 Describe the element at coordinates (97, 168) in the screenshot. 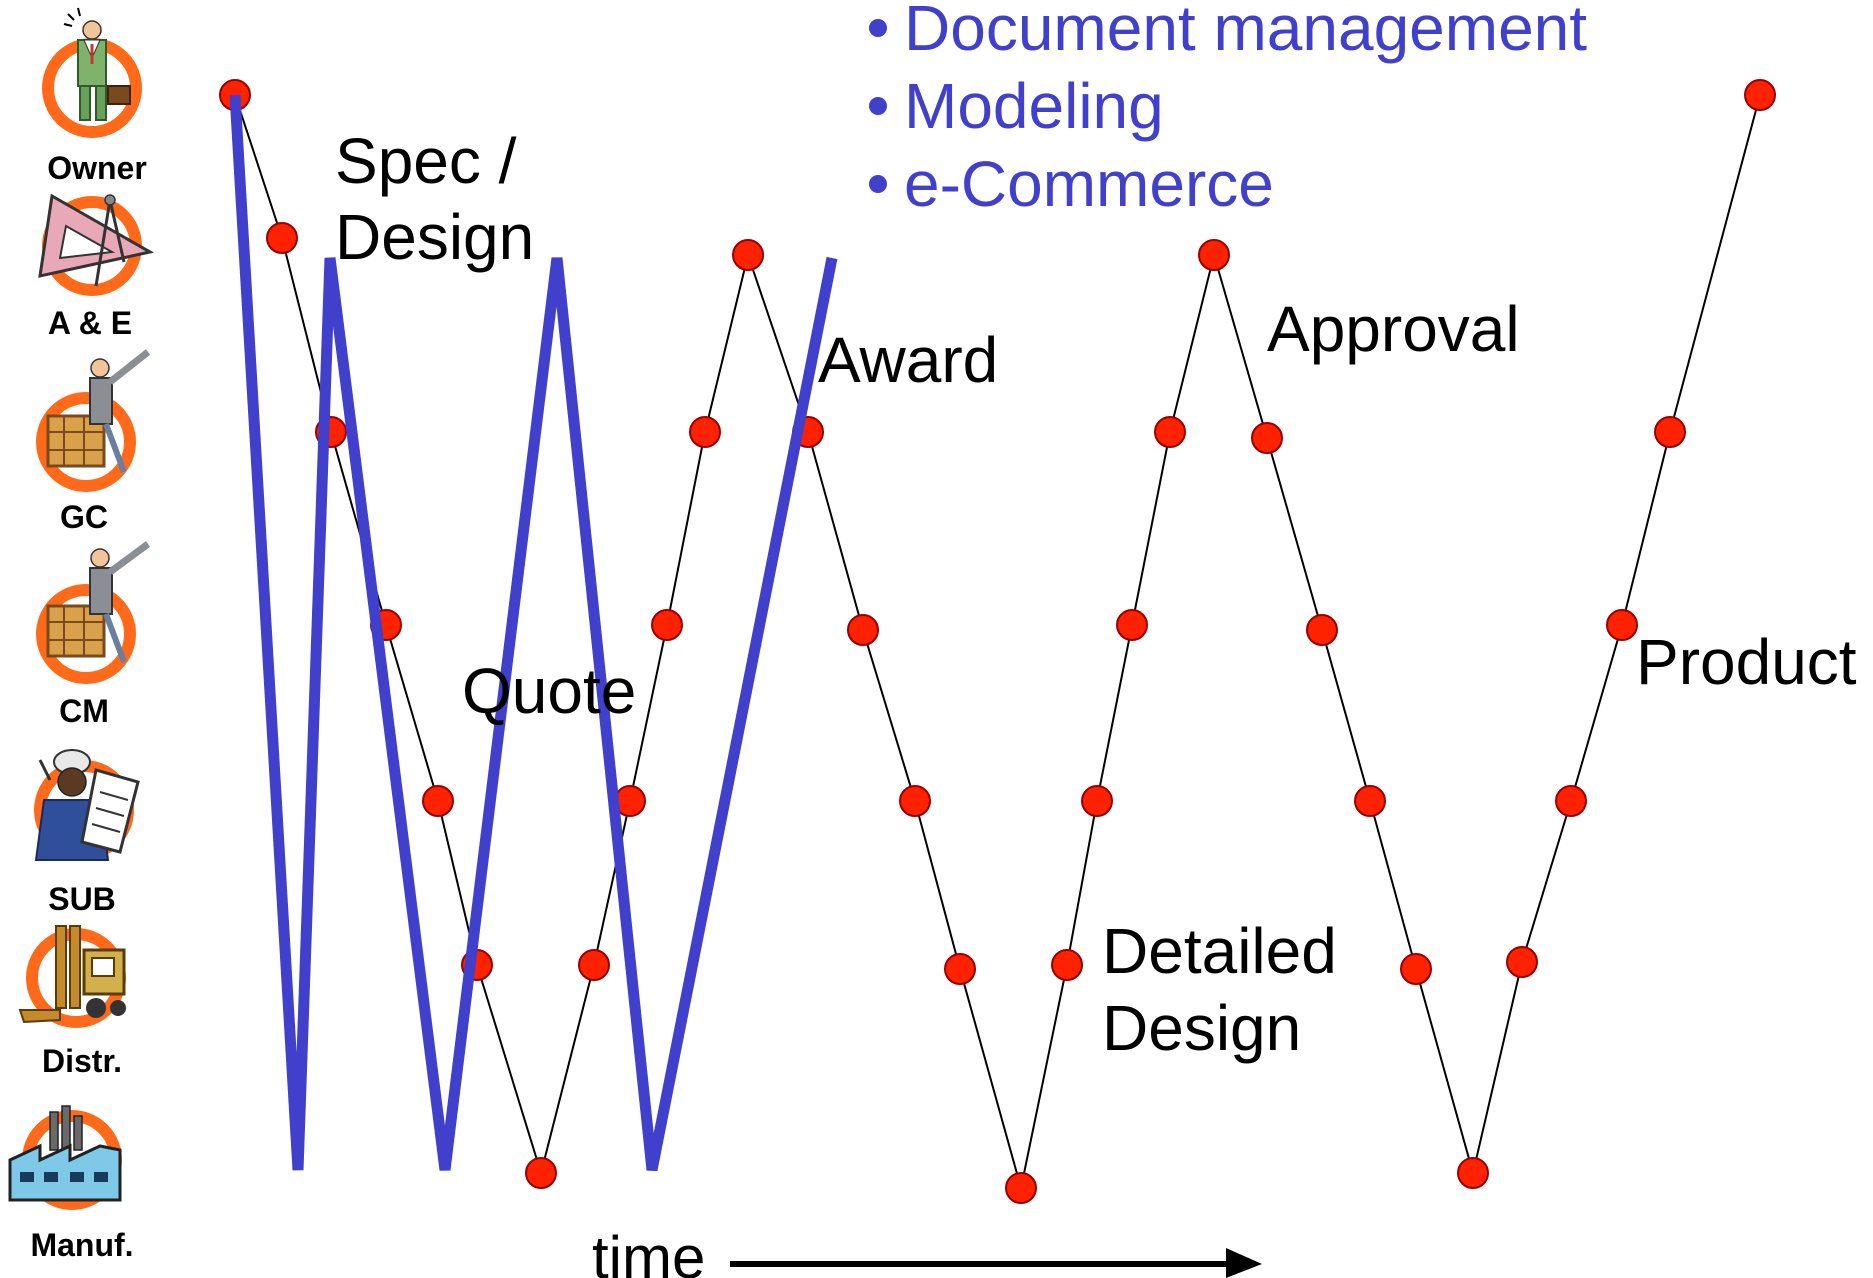

I see `role-label-owner: Owner` at that location.